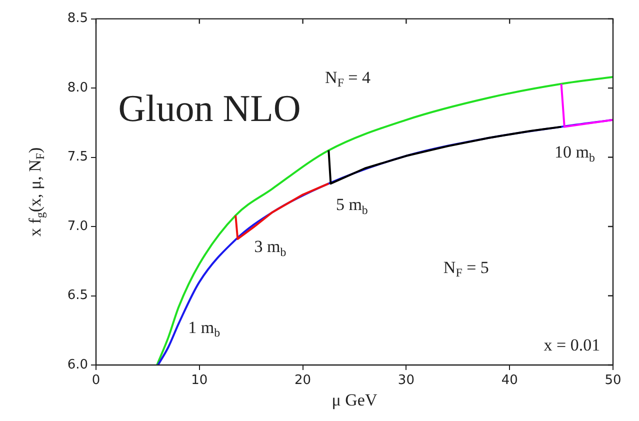 The height and width of the screenshot is (421, 639). Describe the element at coordinates (303, 380) in the screenshot. I see `x-tick-label: 20` at that location.